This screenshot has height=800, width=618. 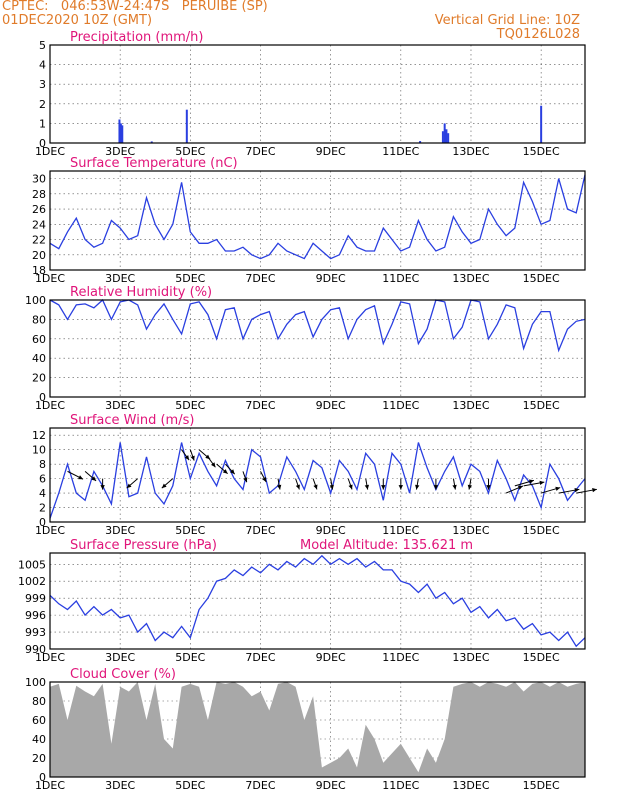 What do you see at coordinates (42, 104) in the screenshot?
I see `y-tick-label: 2` at bounding box center [42, 104].